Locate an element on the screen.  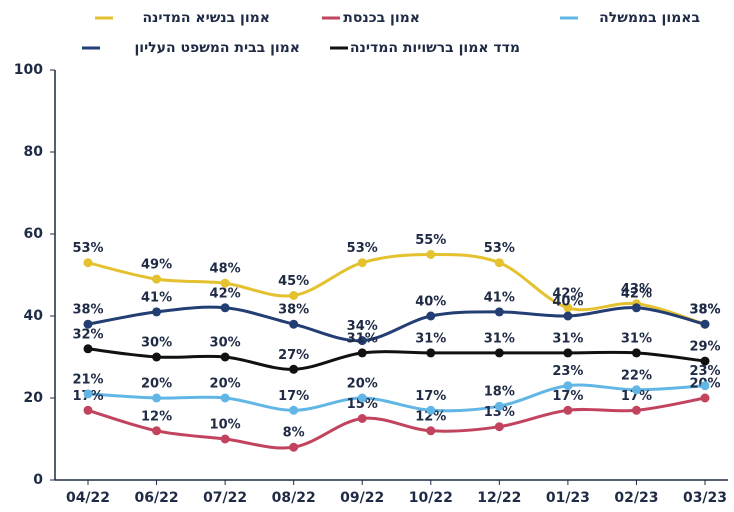
legend-label: מדד אמון ברשויות המדינה is located at coordinates (435, 48).